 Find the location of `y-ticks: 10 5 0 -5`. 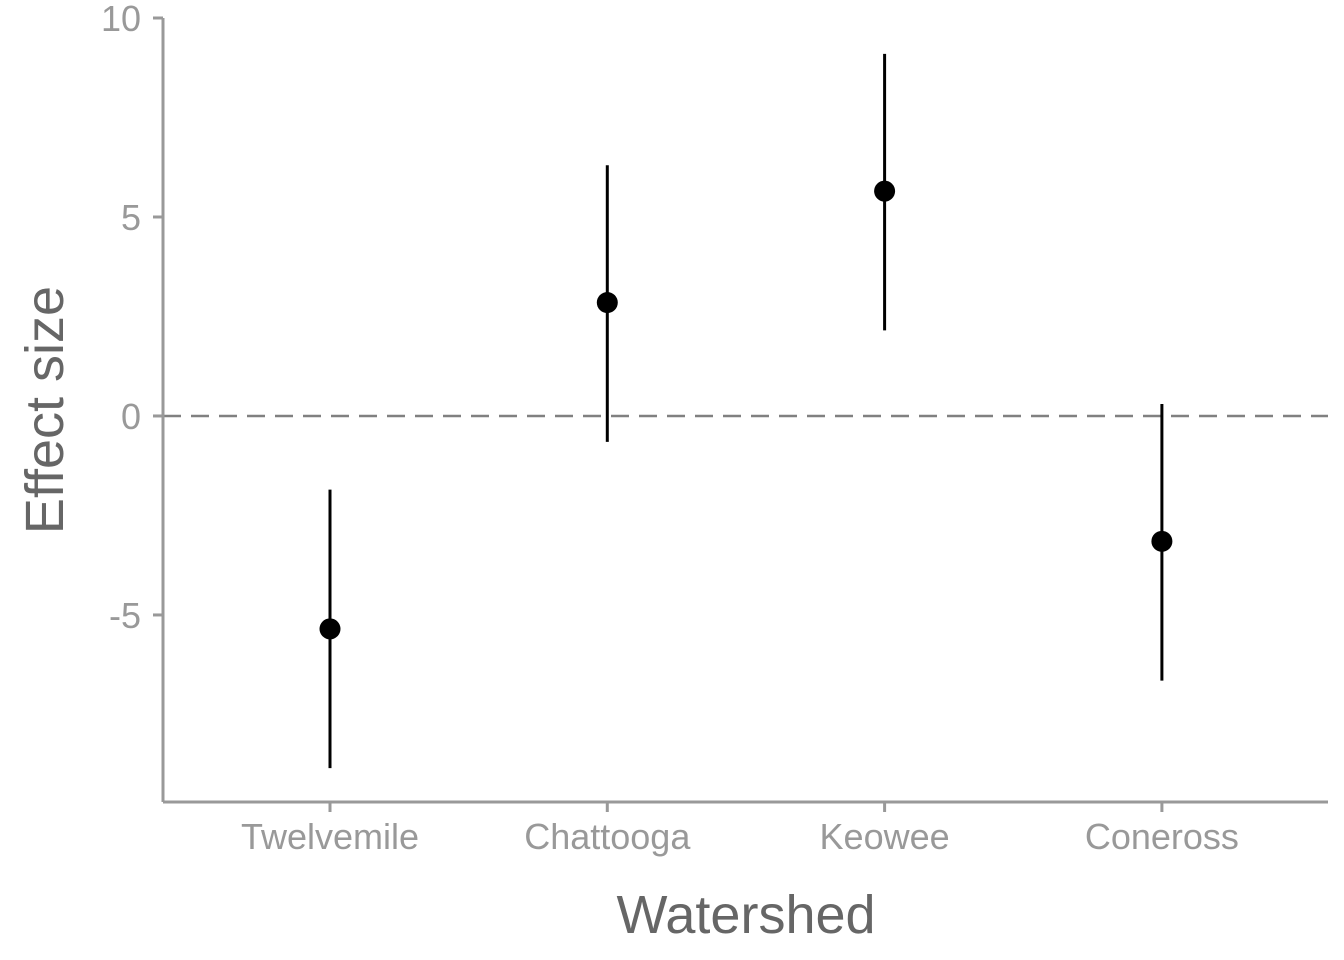

y-ticks: 10 5 0 -5 is located at coordinates (132, 318).